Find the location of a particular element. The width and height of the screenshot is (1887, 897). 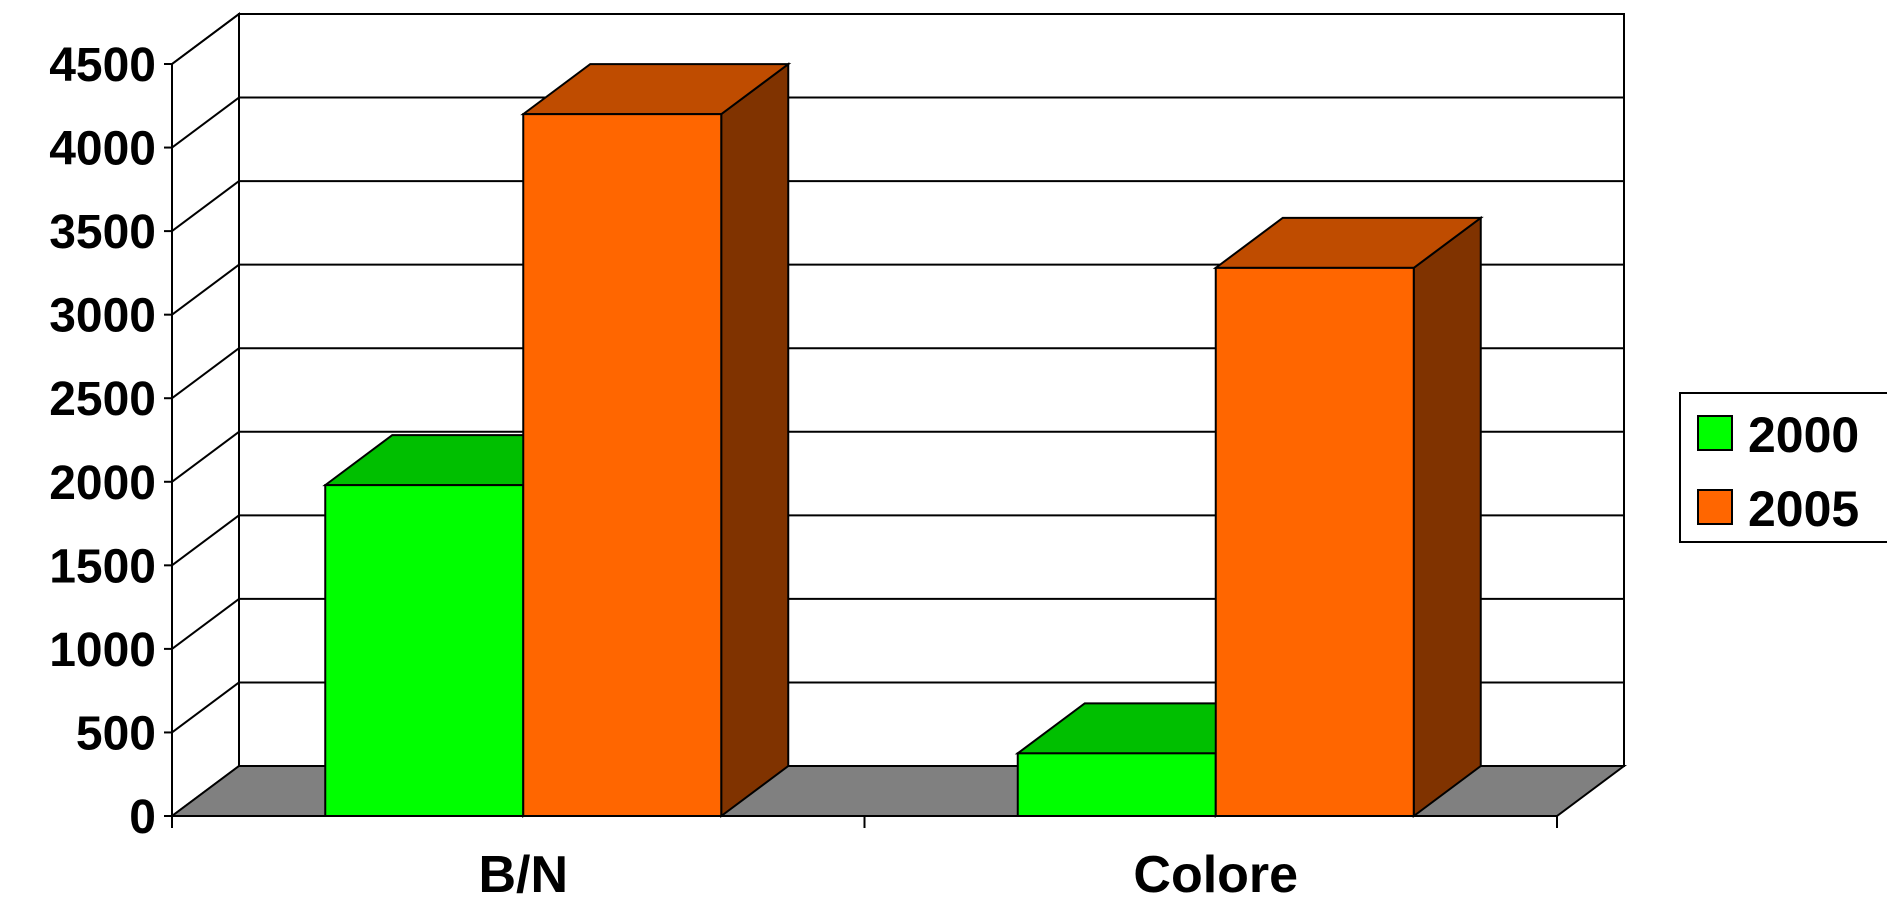

y-tick-label: 500 is located at coordinates (116, 733).